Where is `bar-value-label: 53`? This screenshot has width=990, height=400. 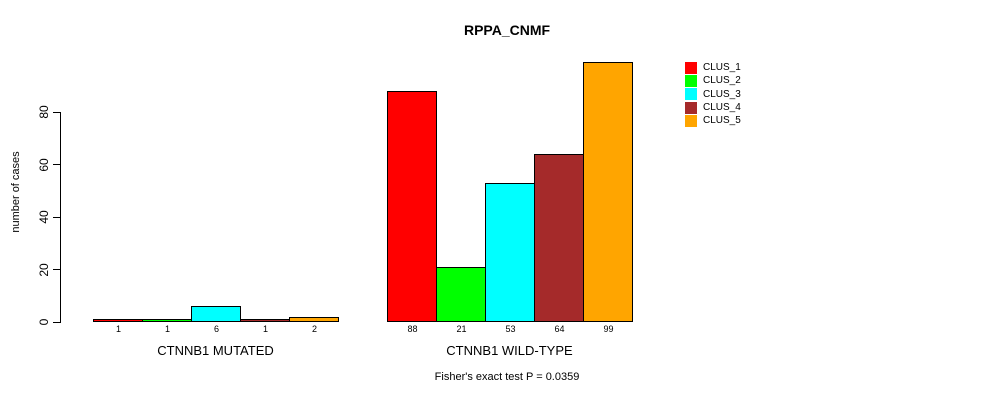
bar-value-label: 53 is located at coordinates (510, 329).